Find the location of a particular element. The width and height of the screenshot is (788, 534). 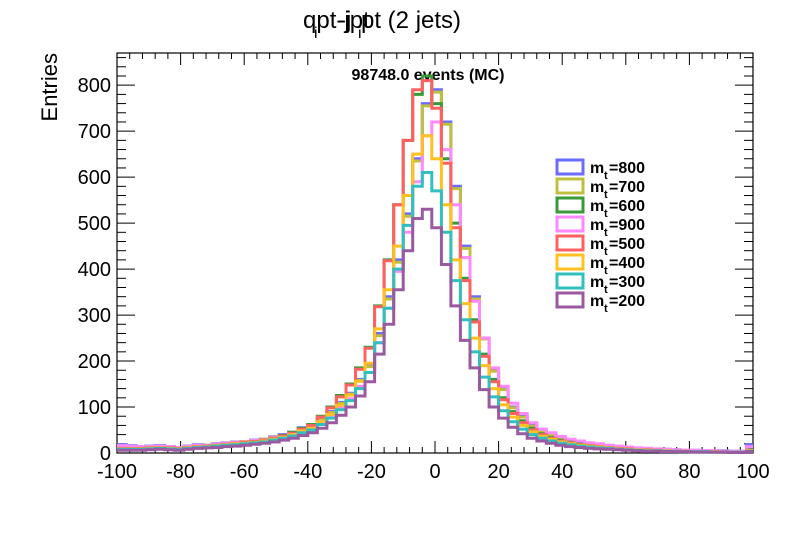

x-tick-label: 60 is located at coordinates (626, 472).